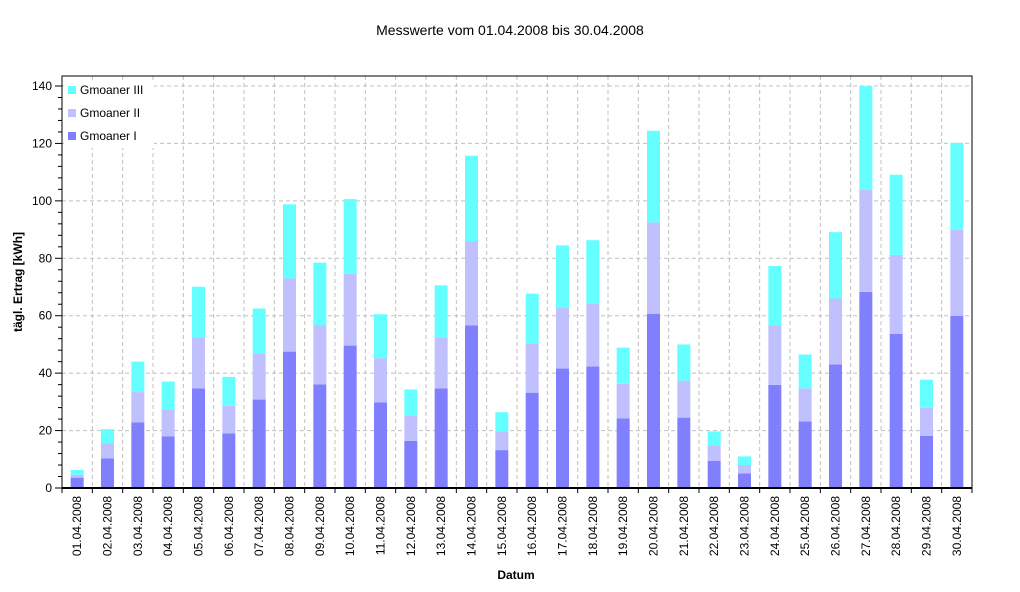 The width and height of the screenshot is (1020, 592). Describe the element at coordinates (42, 201) in the screenshot. I see `y-tick-label: 100` at that location.